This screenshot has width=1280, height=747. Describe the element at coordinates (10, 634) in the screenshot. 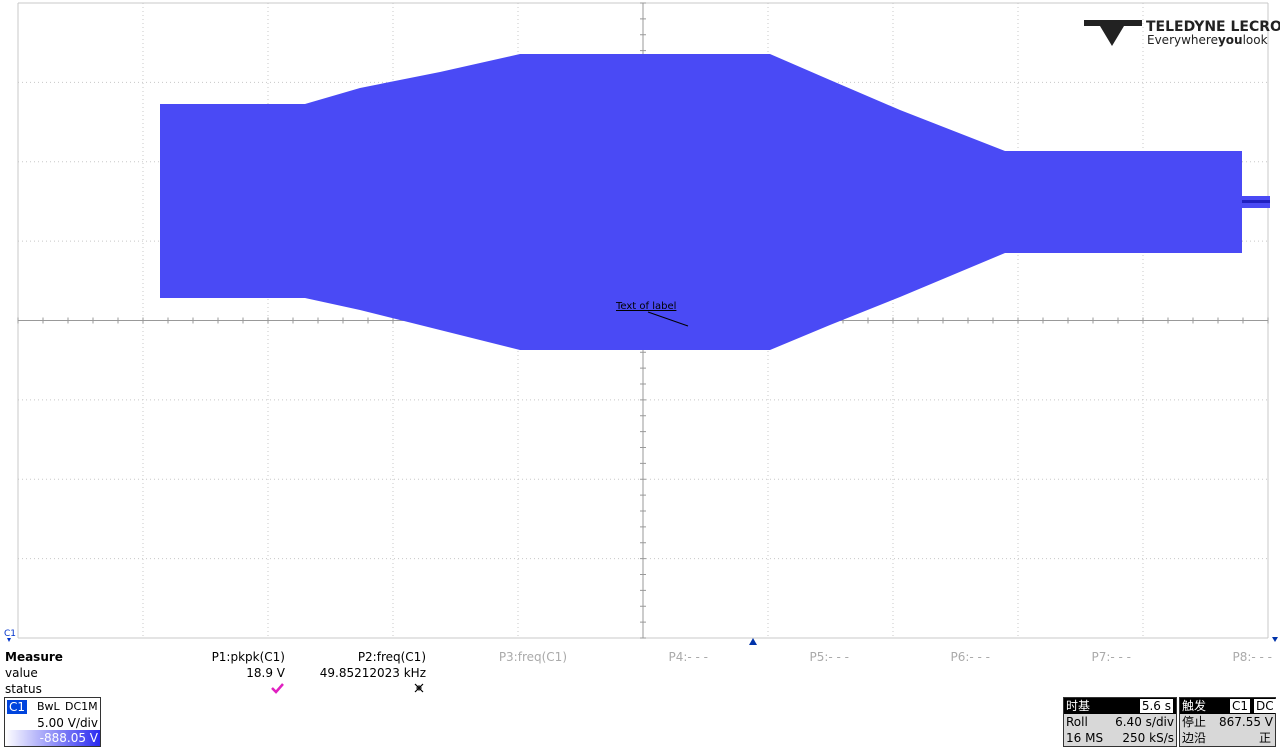

I see `channel-marker: C1` at that location.